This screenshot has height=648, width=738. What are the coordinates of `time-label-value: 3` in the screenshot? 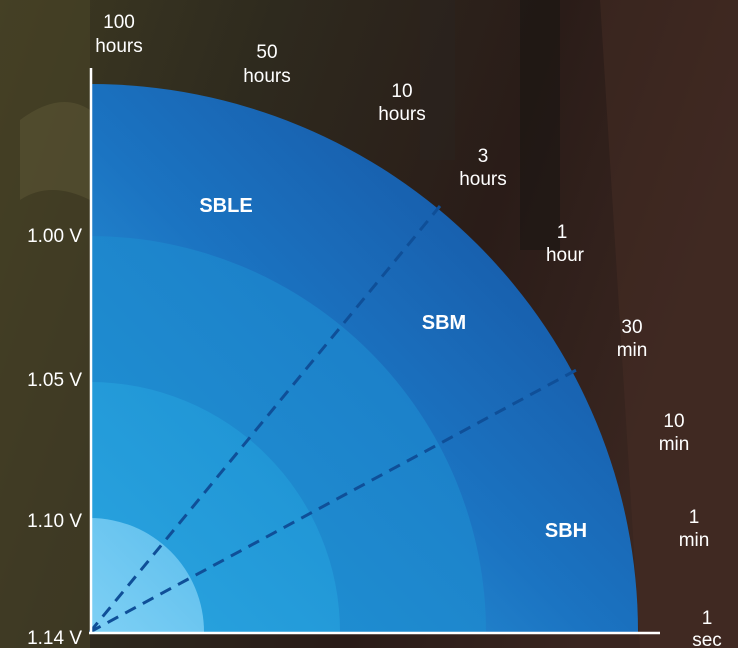 It's located at (483, 156).